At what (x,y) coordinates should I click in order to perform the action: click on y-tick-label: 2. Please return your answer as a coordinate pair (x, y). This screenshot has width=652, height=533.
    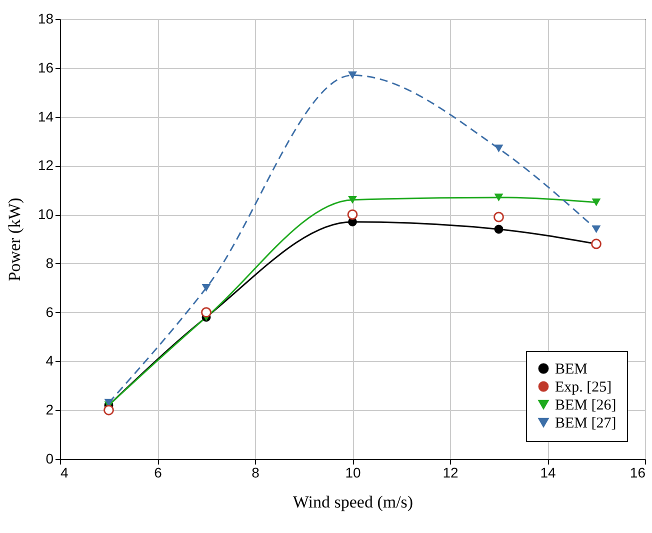
    Looking at the image, I should click on (50, 410).